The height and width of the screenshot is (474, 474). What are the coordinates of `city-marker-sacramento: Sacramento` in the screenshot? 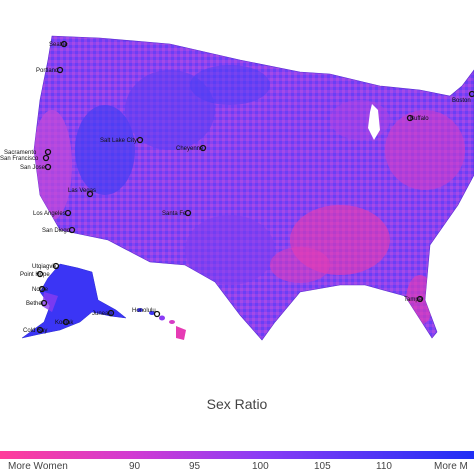 It's located at (28, 152).